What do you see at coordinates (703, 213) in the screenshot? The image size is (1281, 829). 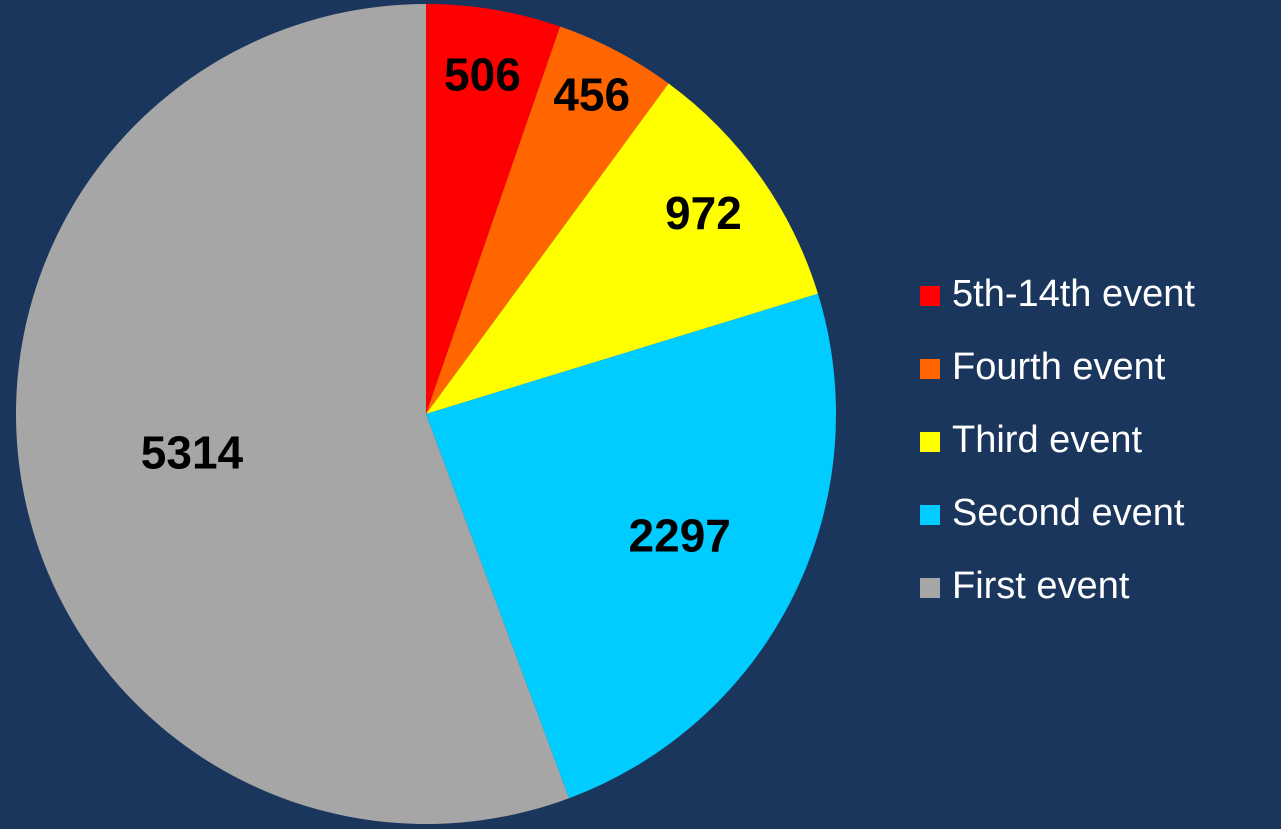 I see `data-label: 972` at bounding box center [703, 213].